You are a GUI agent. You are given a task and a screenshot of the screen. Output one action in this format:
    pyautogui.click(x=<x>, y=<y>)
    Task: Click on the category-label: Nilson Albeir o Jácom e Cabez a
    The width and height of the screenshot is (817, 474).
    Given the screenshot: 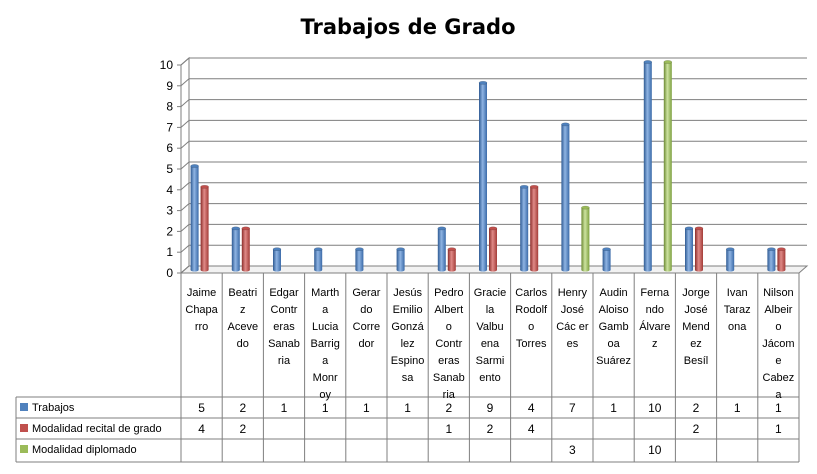 What is the action you would take?
    pyautogui.click(x=778, y=344)
    